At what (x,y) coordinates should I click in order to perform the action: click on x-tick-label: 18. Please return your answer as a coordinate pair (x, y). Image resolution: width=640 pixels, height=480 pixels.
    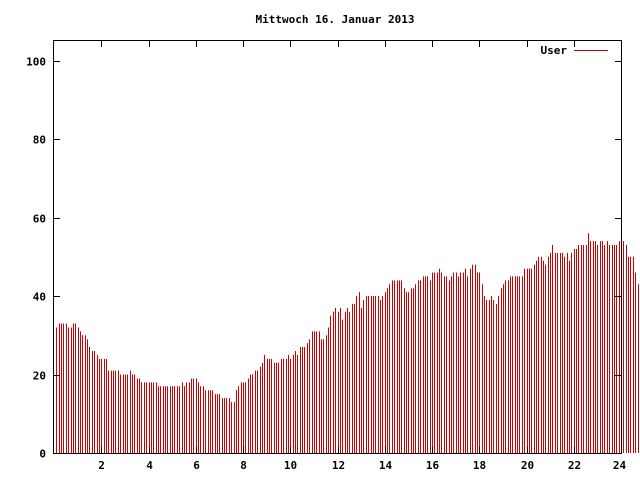
    Looking at the image, I should click on (479, 465).